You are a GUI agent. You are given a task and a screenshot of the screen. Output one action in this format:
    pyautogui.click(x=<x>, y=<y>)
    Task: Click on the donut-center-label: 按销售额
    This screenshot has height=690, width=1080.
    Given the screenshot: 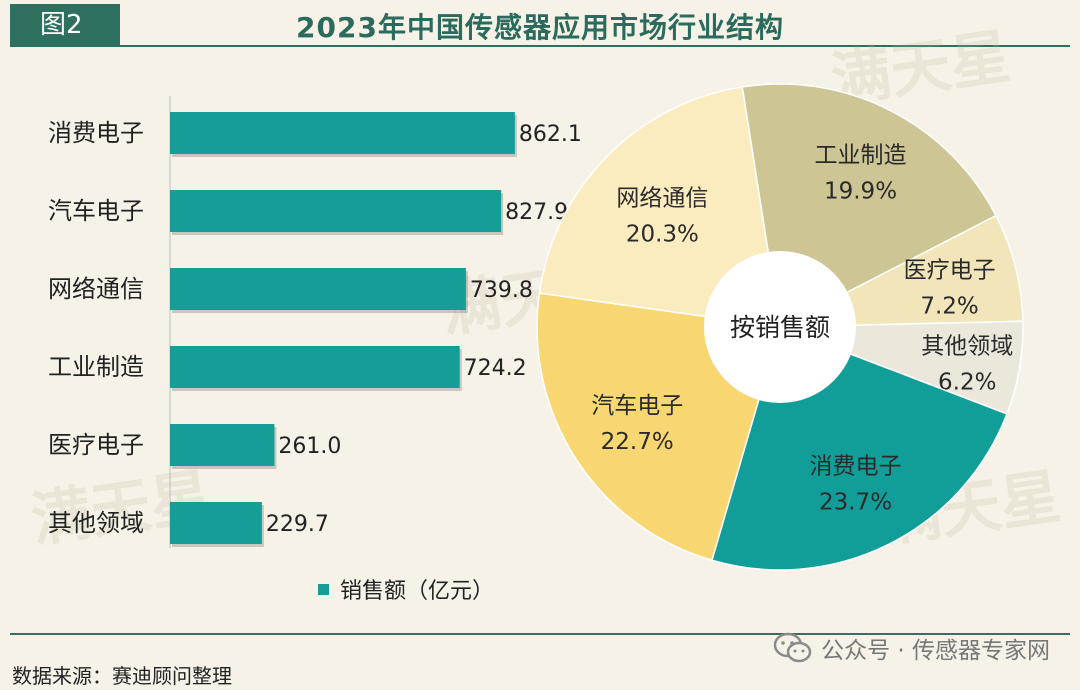 What is the action you would take?
    pyautogui.click(x=780, y=327)
    